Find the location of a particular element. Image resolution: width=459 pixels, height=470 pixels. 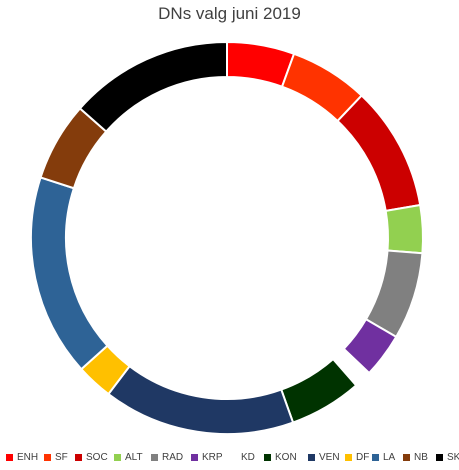

legend-item-df: DF is located at coordinates (357, 457).